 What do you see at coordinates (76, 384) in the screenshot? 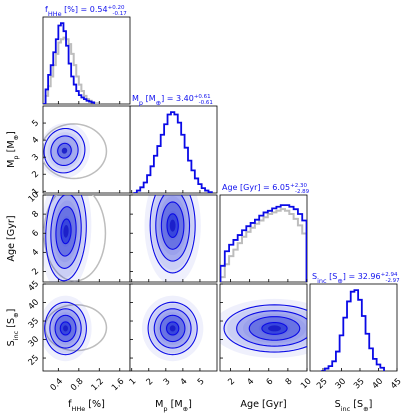
I see `xtick-label-fhhe-1: 0.8` at bounding box center [76, 384].